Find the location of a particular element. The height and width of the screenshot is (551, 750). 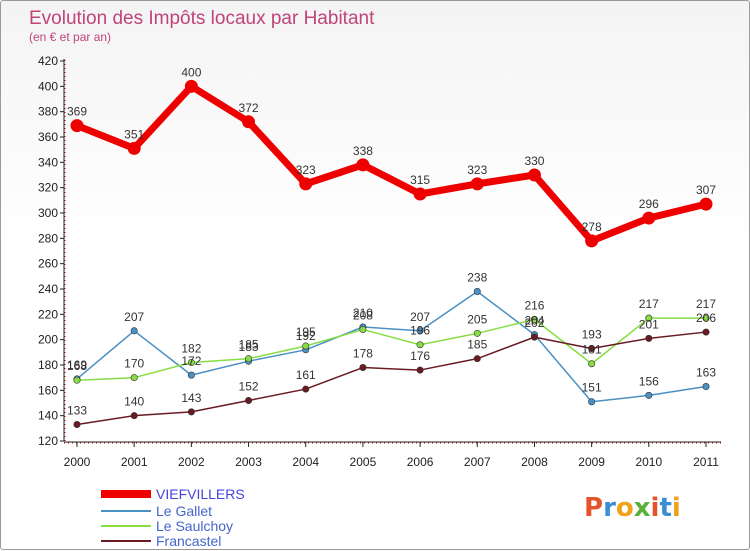

y-tick-label: 160 is located at coordinates (48, 390).